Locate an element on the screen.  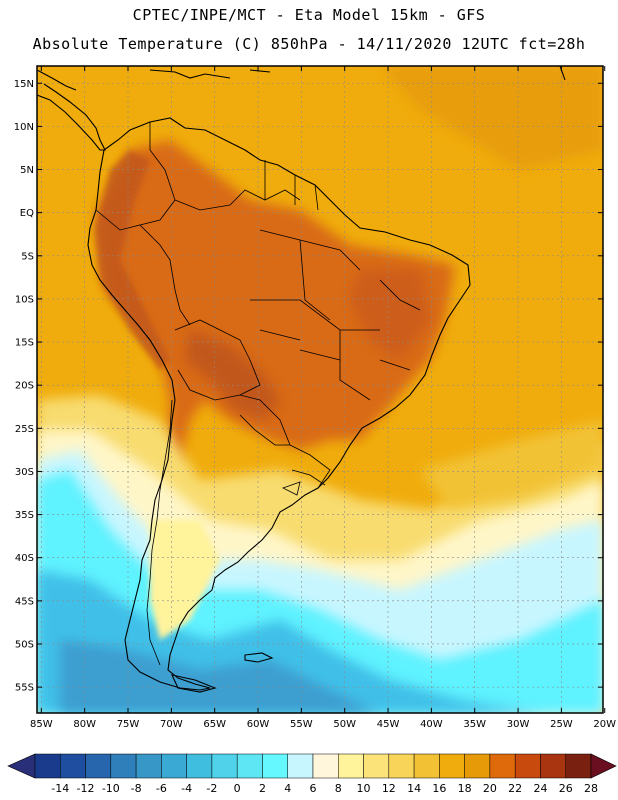
yucatan-coast is located at coordinates (57, 80).